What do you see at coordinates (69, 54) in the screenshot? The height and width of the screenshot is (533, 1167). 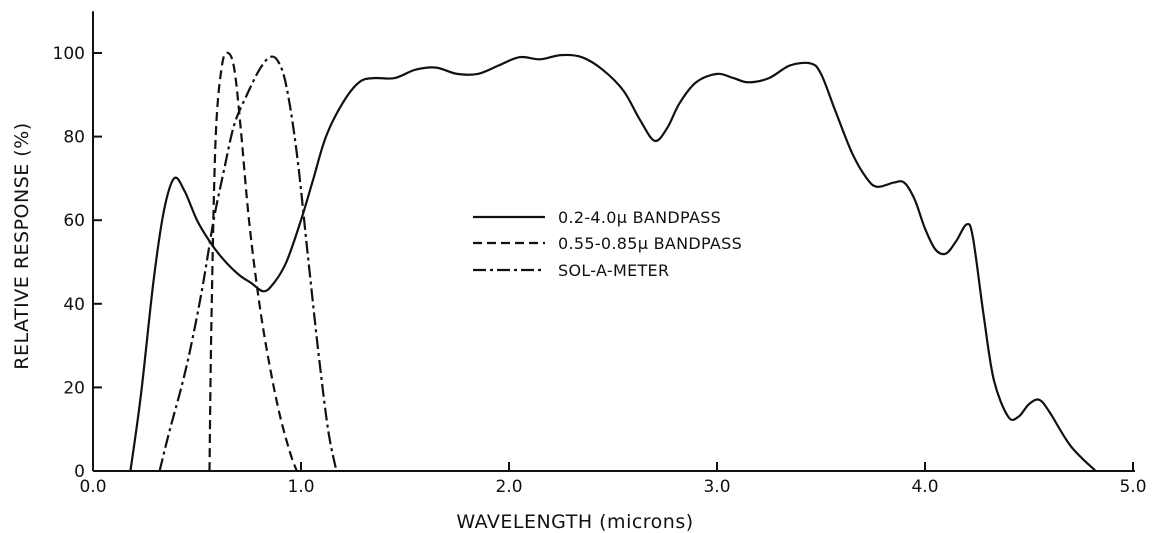 I see `y-tick-label: 100` at bounding box center [69, 54].